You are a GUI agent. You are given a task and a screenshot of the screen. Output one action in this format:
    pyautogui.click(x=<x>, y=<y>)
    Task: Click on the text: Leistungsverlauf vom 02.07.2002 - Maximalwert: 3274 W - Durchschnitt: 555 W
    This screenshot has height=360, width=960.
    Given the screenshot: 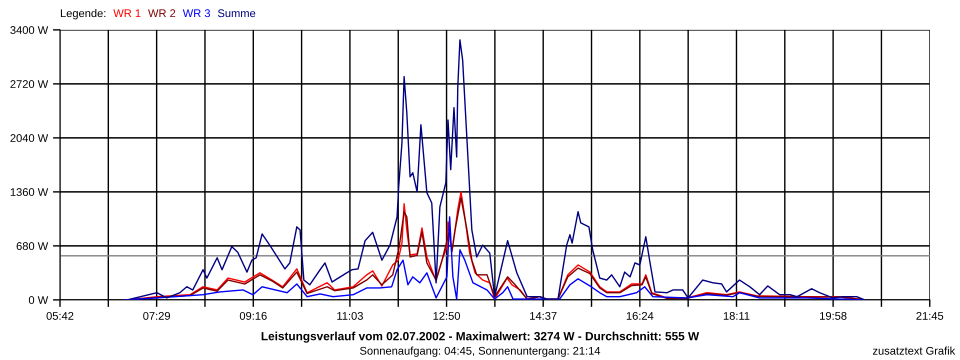 What is the action you would take?
    pyautogui.click(x=481, y=337)
    